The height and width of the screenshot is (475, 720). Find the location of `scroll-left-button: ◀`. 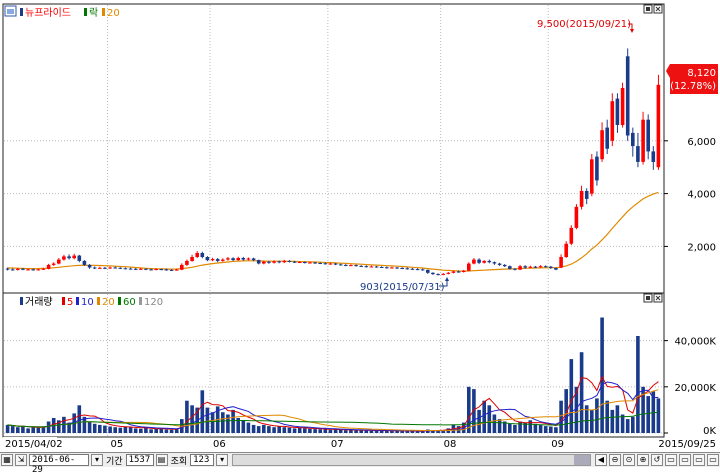

scroll-left-button: ◀ is located at coordinates (601, 460).